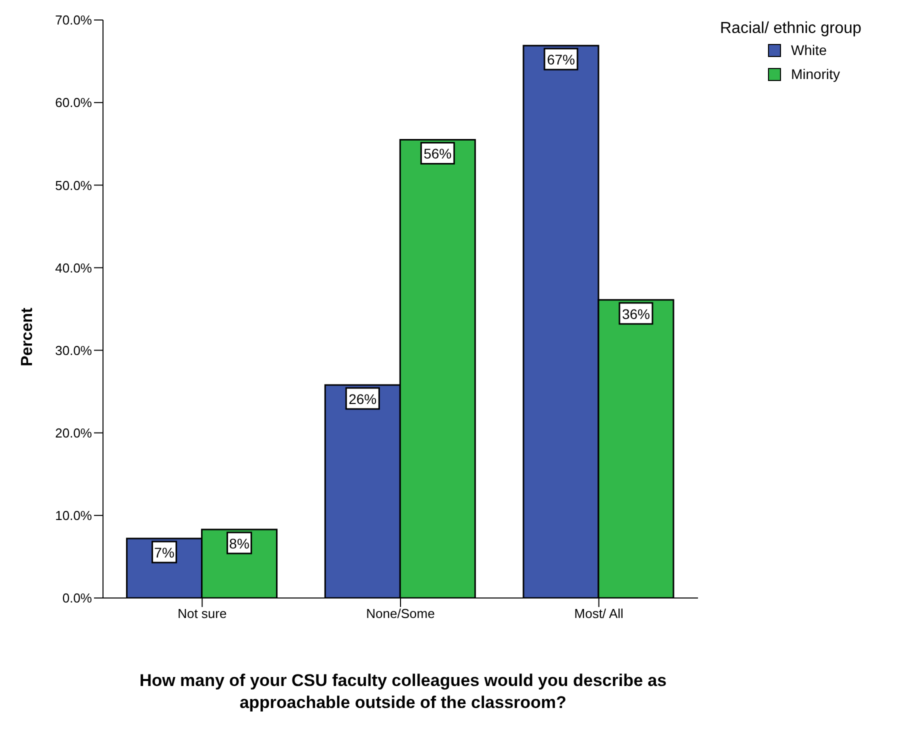 This screenshot has height=736, width=906. What do you see at coordinates (73, 268) in the screenshot?
I see `y-tick-label: 40.0%` at bounding box center [73, 268].